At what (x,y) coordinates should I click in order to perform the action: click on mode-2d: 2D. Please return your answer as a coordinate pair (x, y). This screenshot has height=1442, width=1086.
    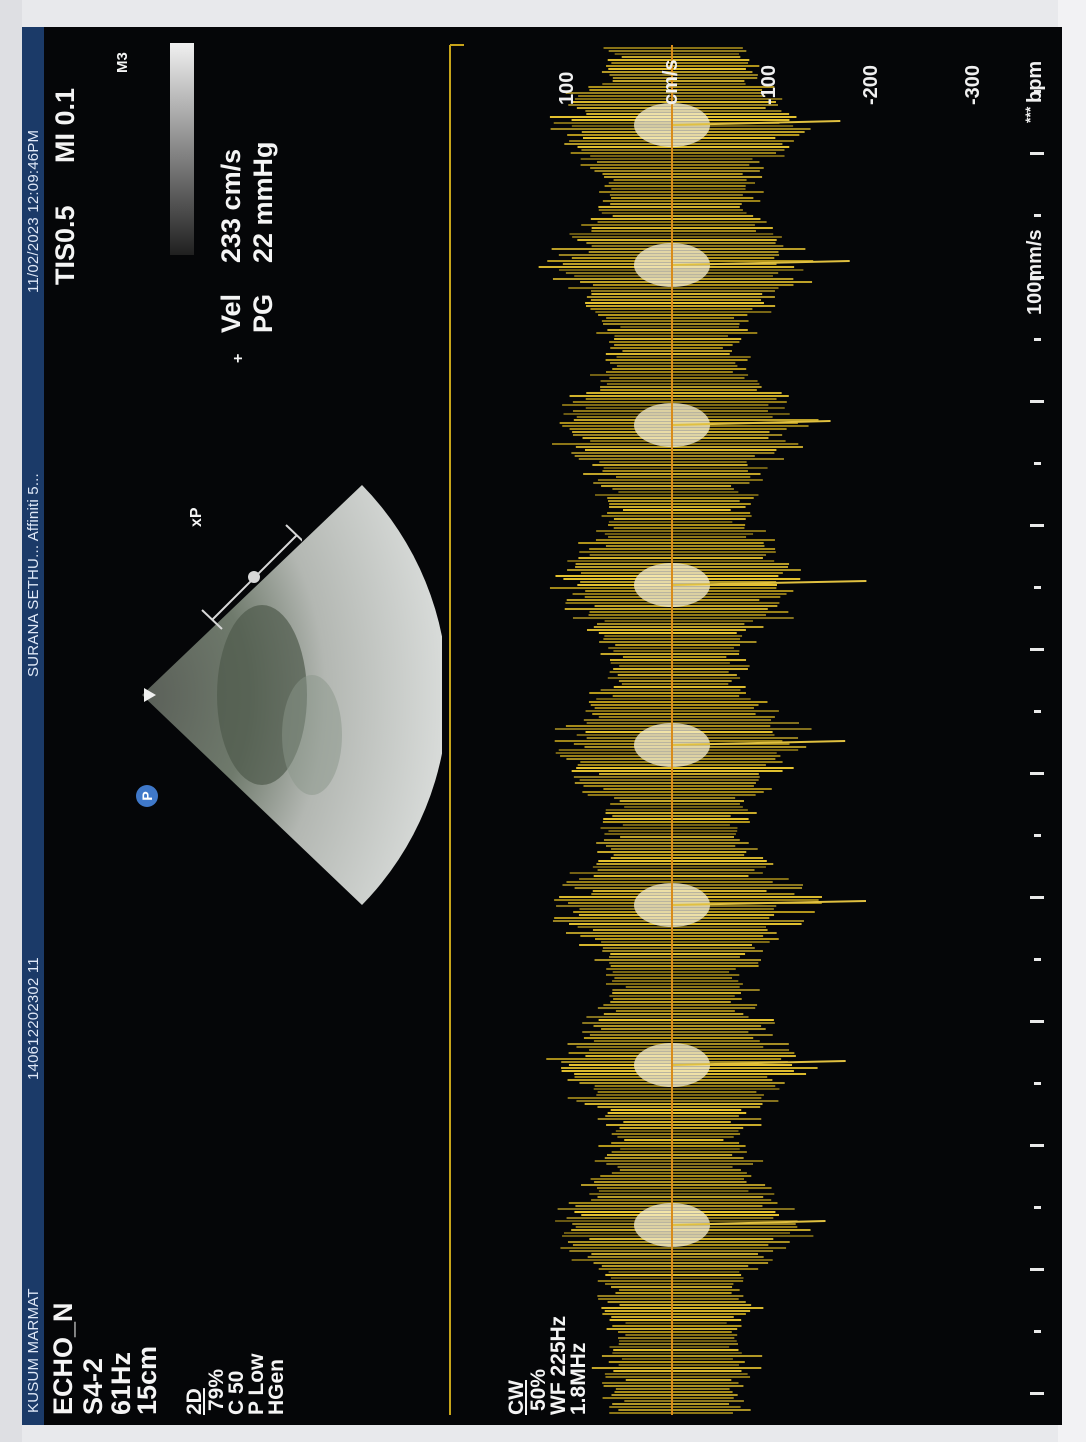
    Looking at the image, I should click on (194, 1401).